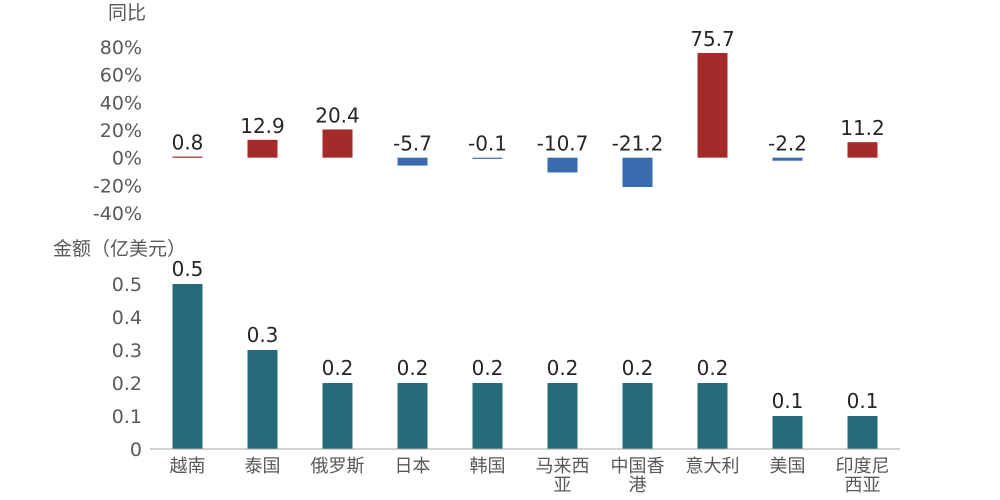 This screenshot has height=500, width=1000. I want to click on yoy-y-tick-0: 0%, so click(127, 159).